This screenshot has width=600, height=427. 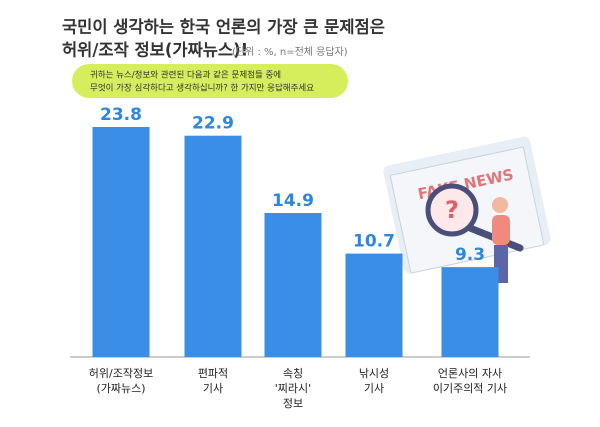 I want to click on illustration: FAKE NEWS ?, so click(x=467, y=209).